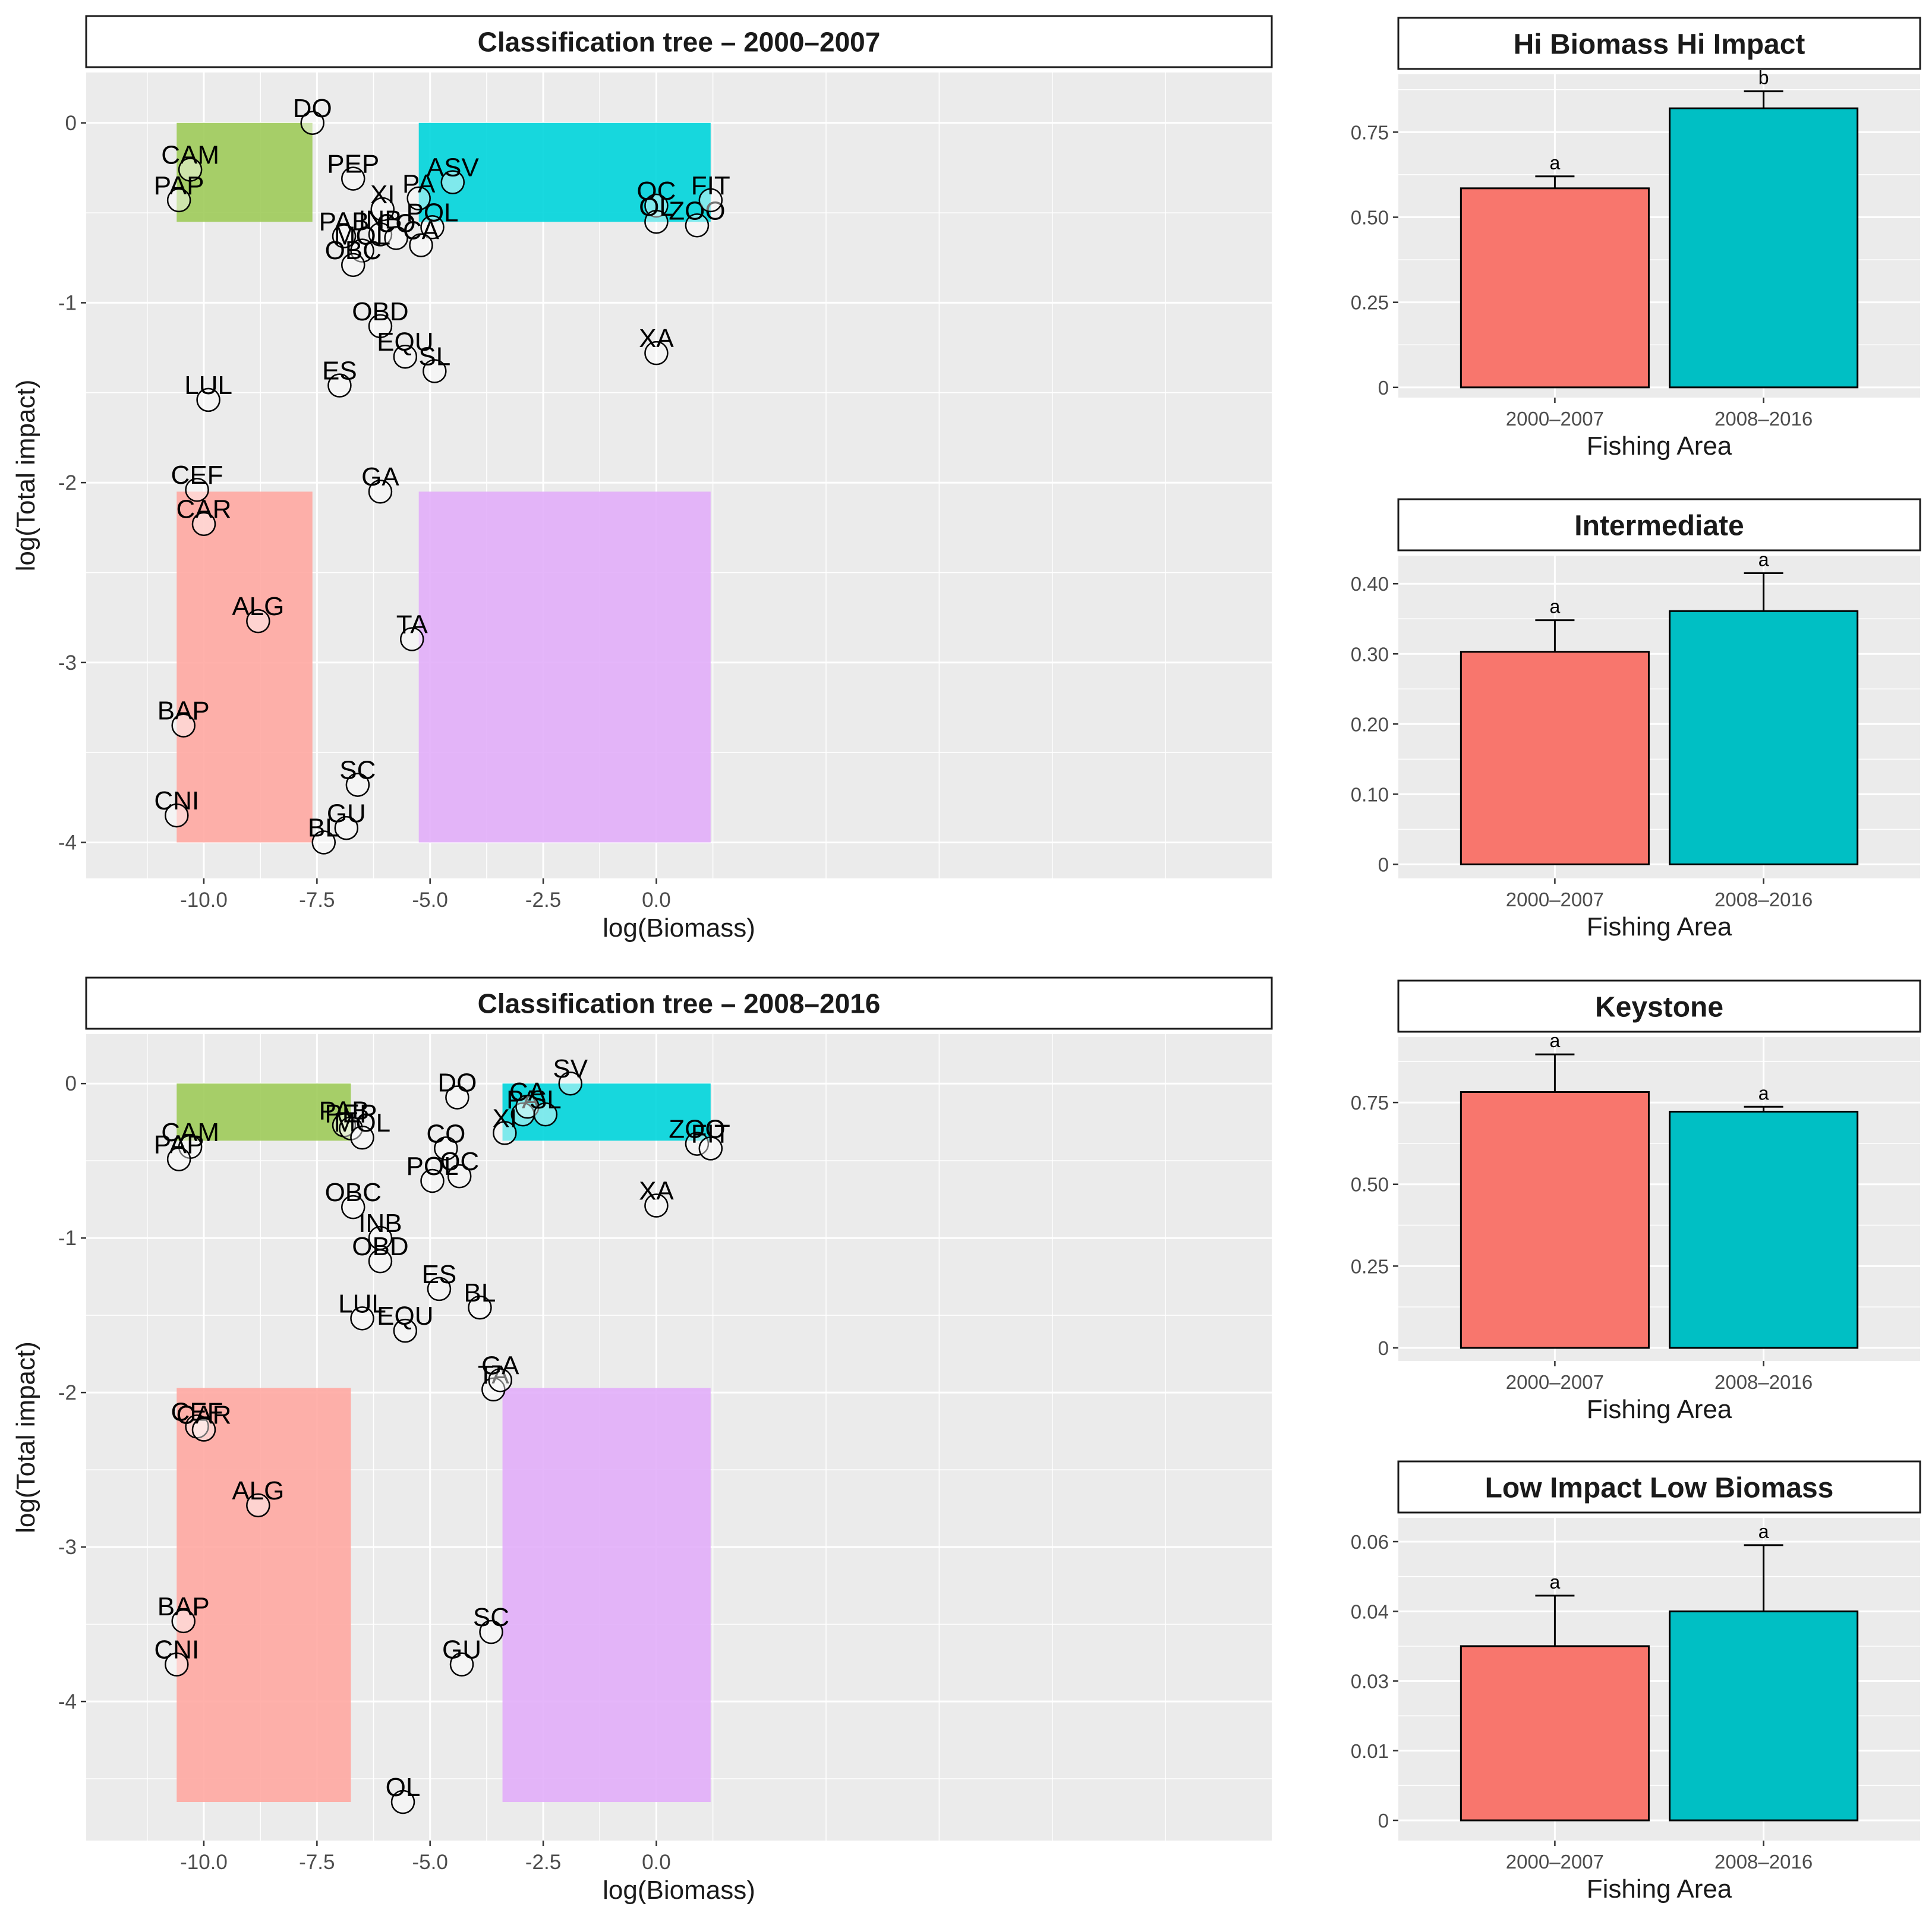 This screenshot has height=1922, width=1932. I want to click on y-tick-label: 0.25, so click(1370, 1266).